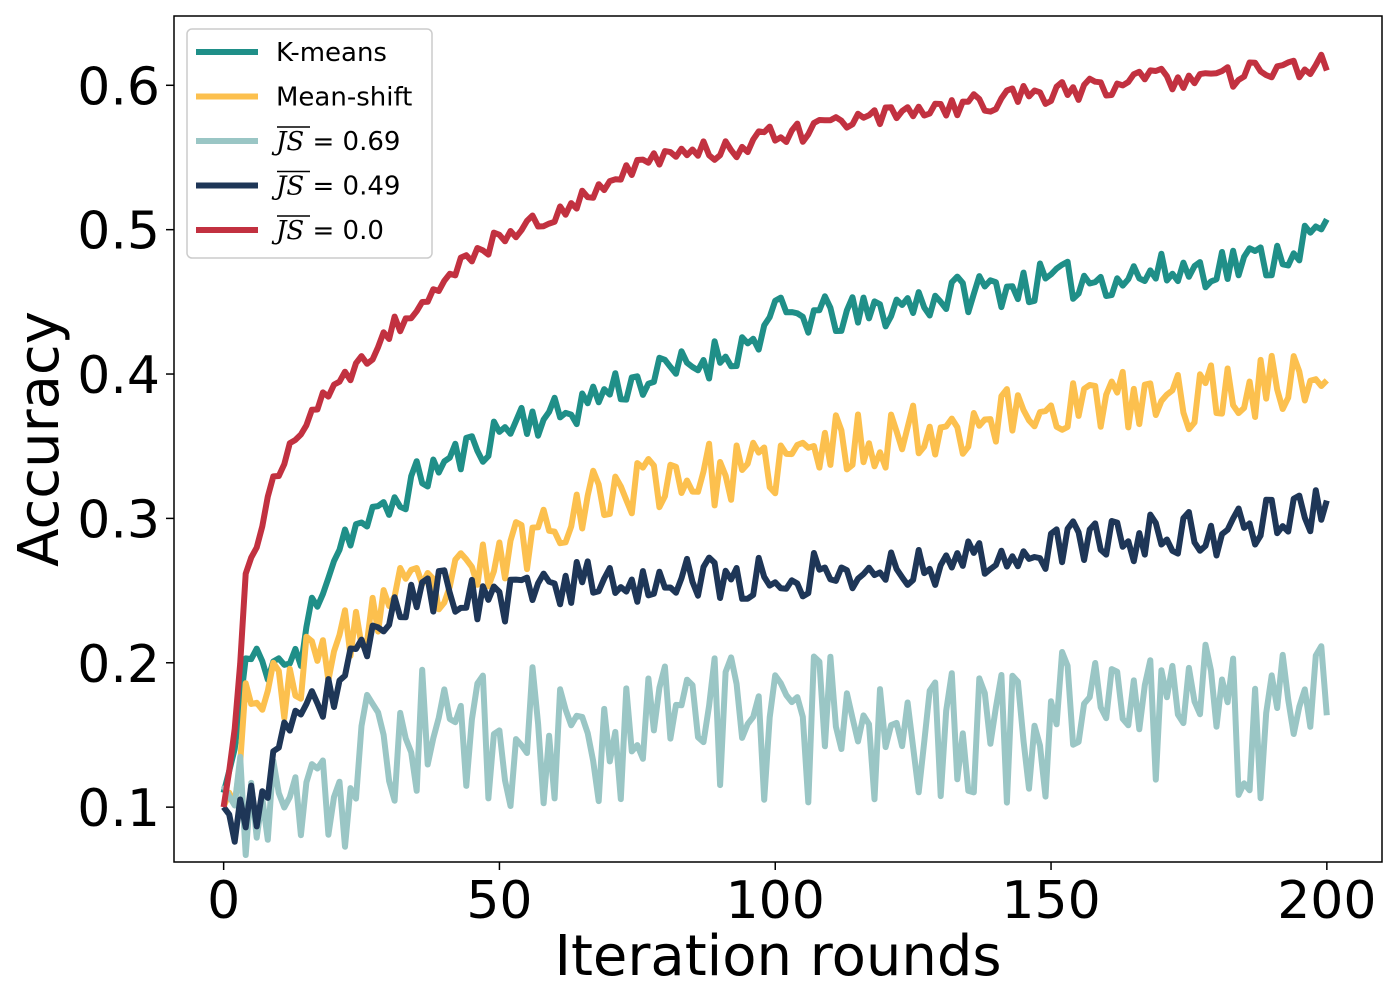  I want to click on x-tick-label: 0, so click(223, 901).